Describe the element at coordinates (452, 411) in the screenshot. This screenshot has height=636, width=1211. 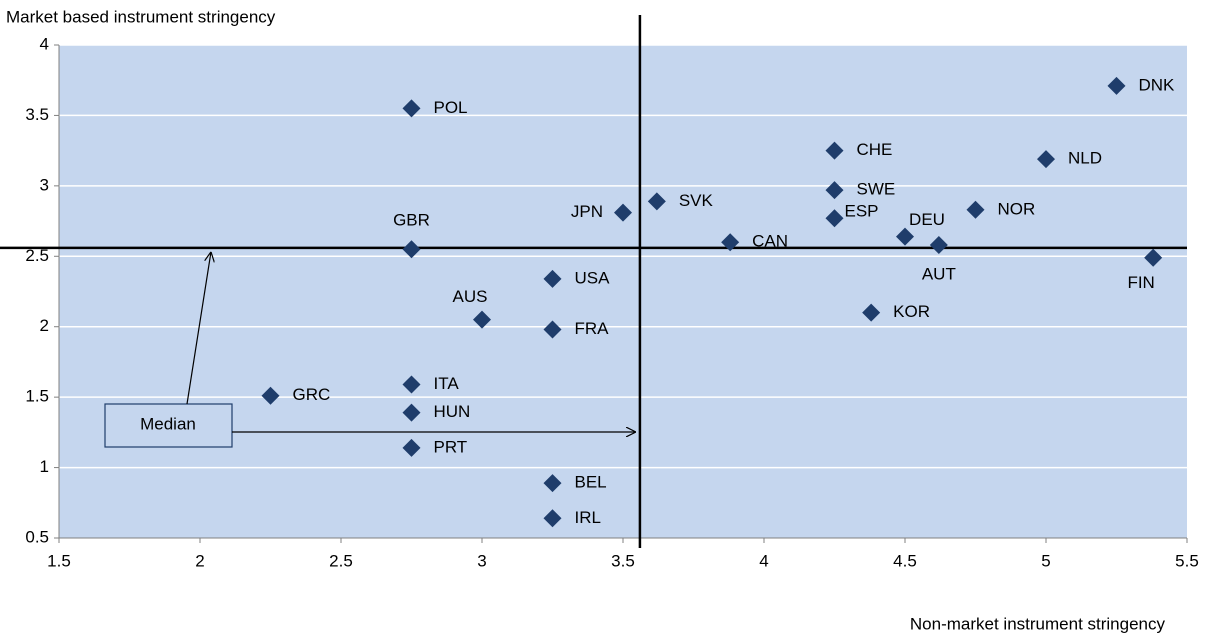
I see `point-label: HUN` at that location.